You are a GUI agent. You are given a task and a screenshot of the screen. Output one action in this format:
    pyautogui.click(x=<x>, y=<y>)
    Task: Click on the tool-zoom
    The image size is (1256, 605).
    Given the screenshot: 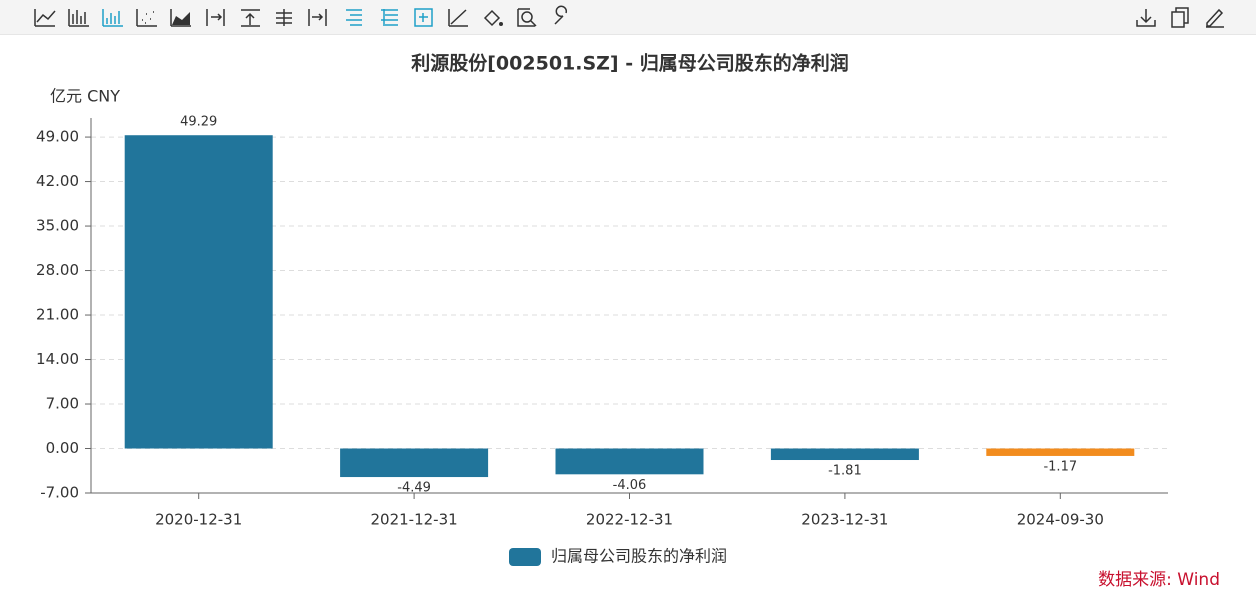 What is the action you would take?
    pyautogui.click(x=527, y=17)
    